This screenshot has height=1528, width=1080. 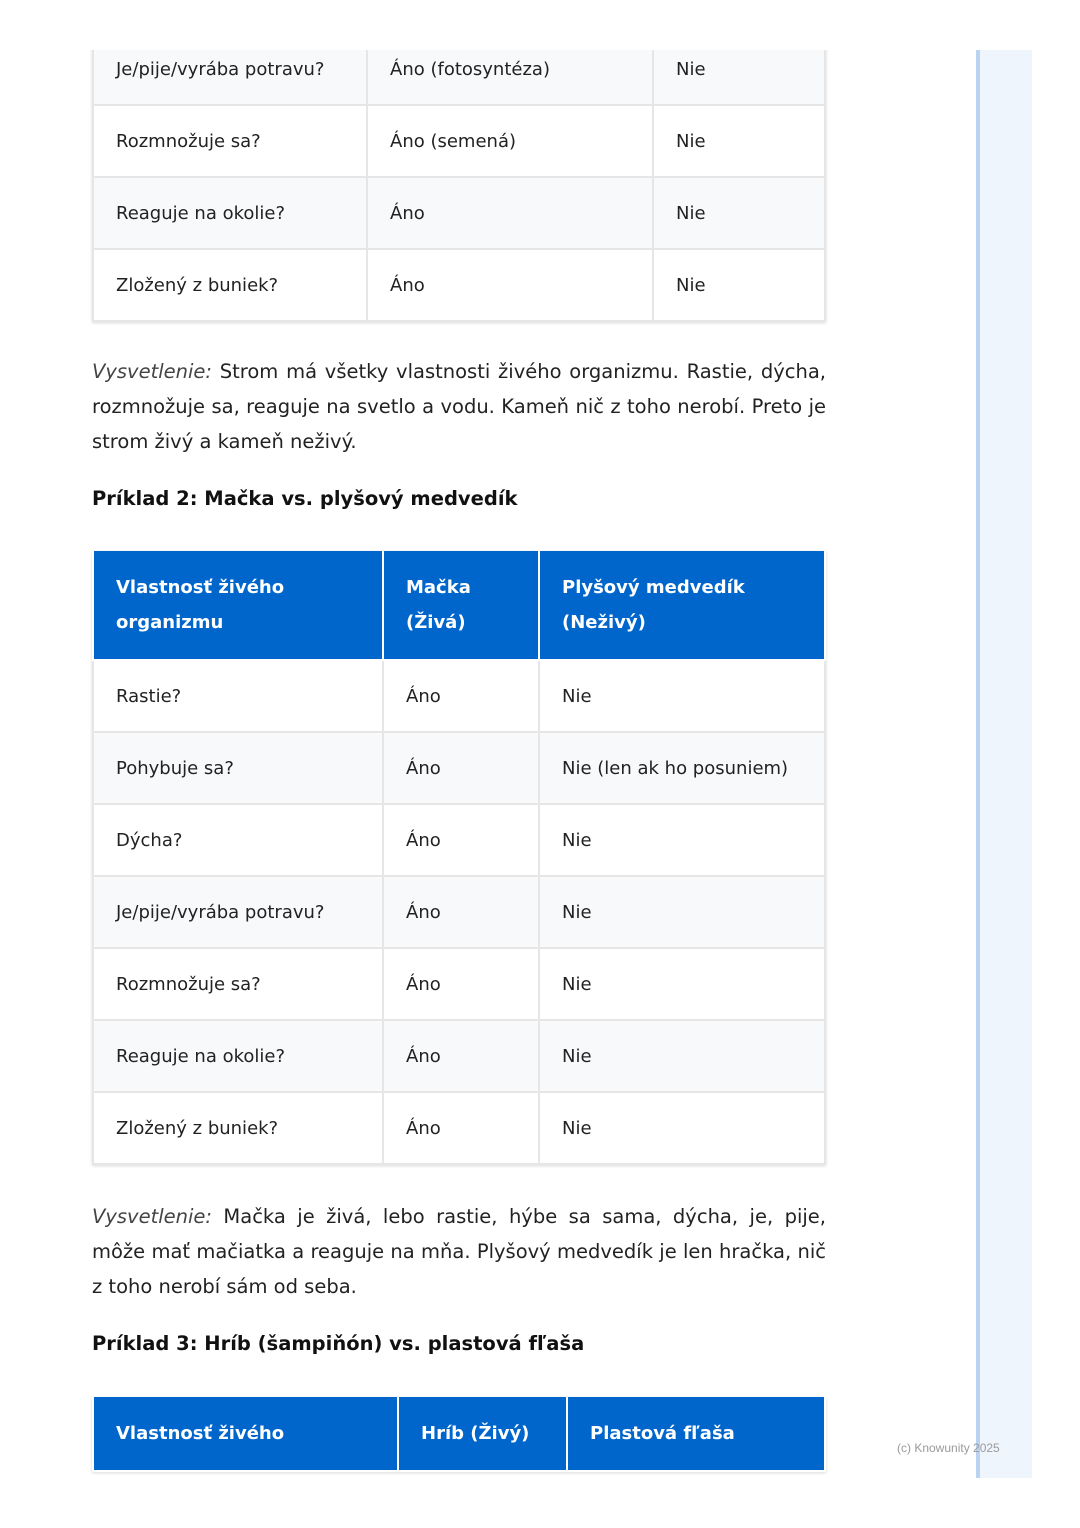 What do you see at coordinates (510, 78) in the screenshot?
I see `cell: Áno (fotosyntéza)` at bounding box center [510, 78].